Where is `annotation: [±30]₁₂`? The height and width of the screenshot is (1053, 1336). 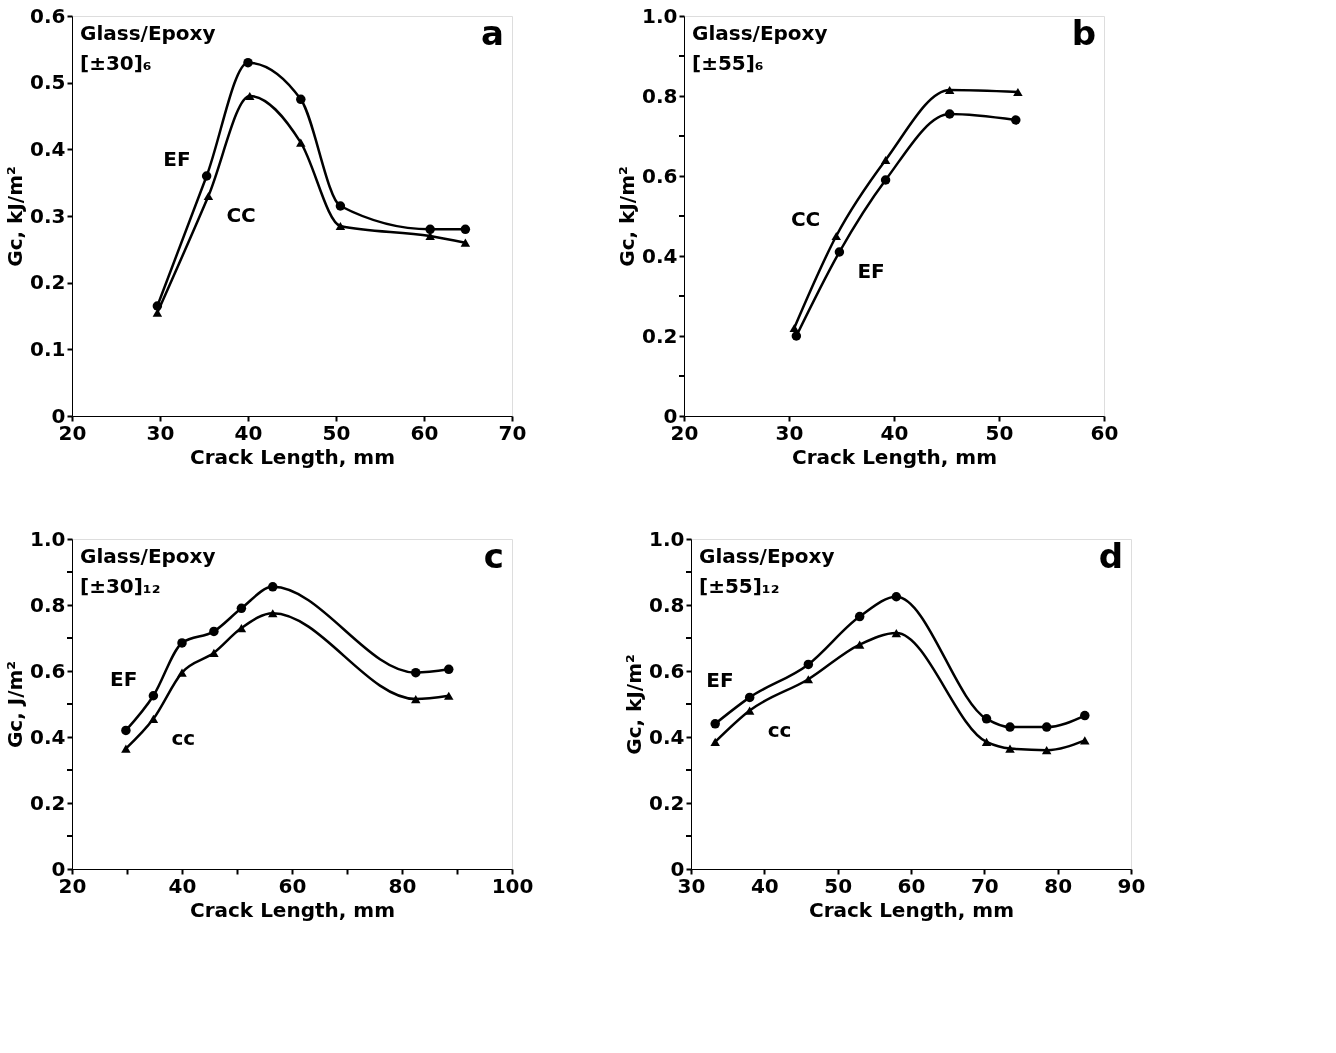 annotation: [±30]₁₂ is located at coordinates (120, 586).